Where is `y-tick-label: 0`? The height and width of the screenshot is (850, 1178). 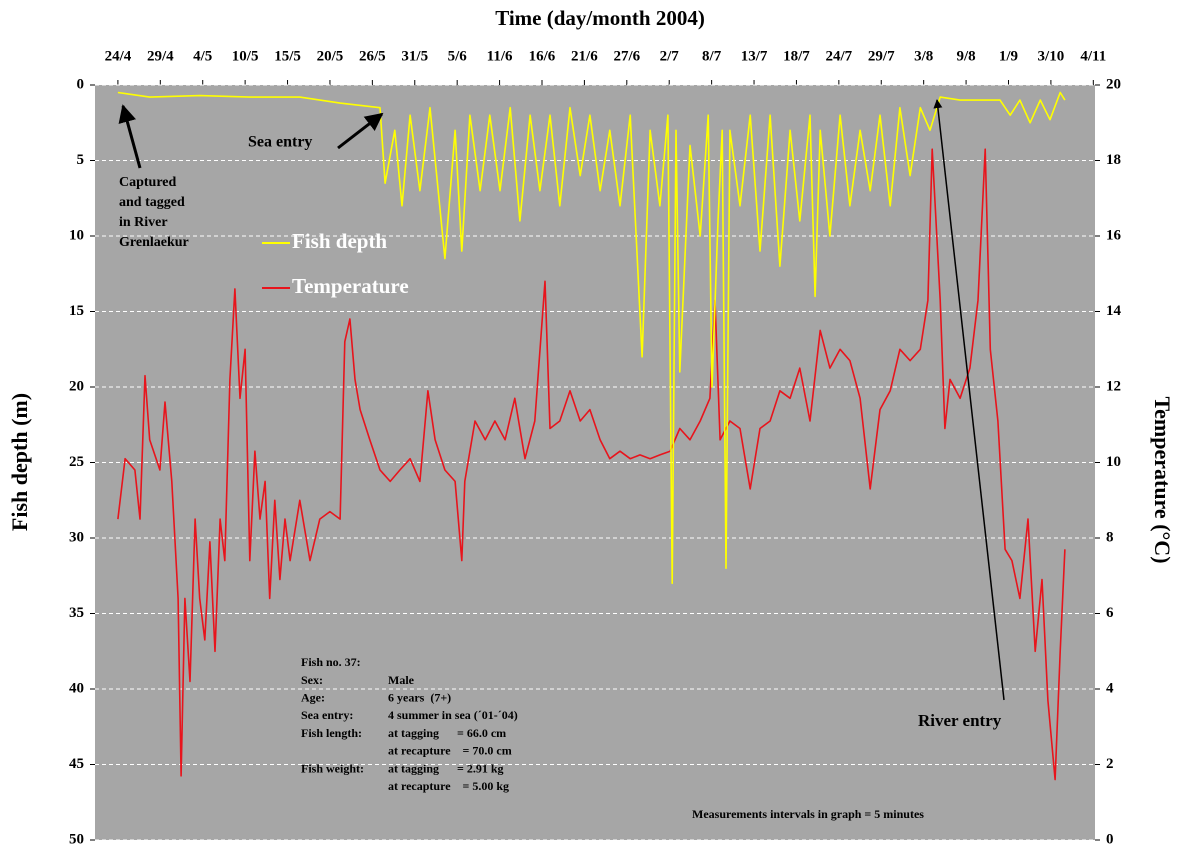 y-tick-label: 0 is located at coordinates (81, 84).